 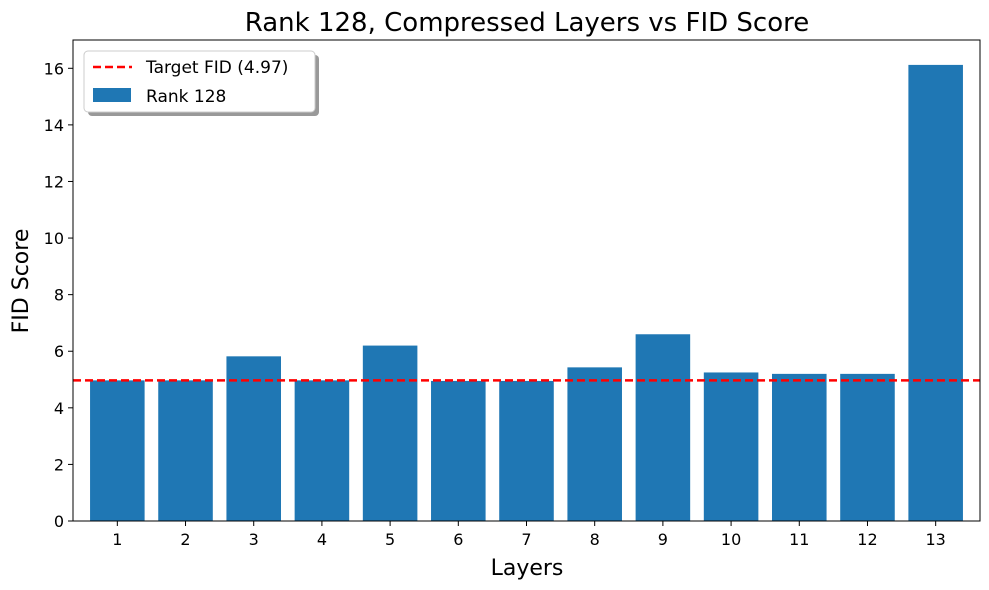 What do you see at coordinates (322, 539) in the screenshot?
I see `x-tick-label: 4` at bounding box center [322, 539].